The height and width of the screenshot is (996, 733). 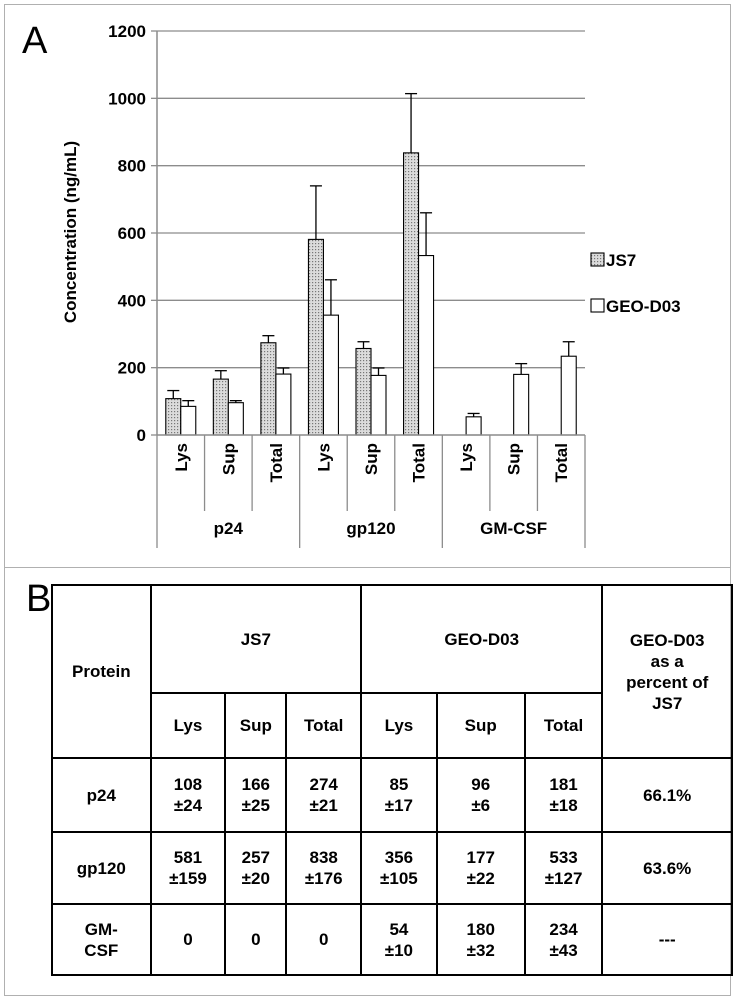 What do you see at coordinates (480, 950) in the screenshot?
I see `sd-value: ±32` at bounding box center [480, 950].